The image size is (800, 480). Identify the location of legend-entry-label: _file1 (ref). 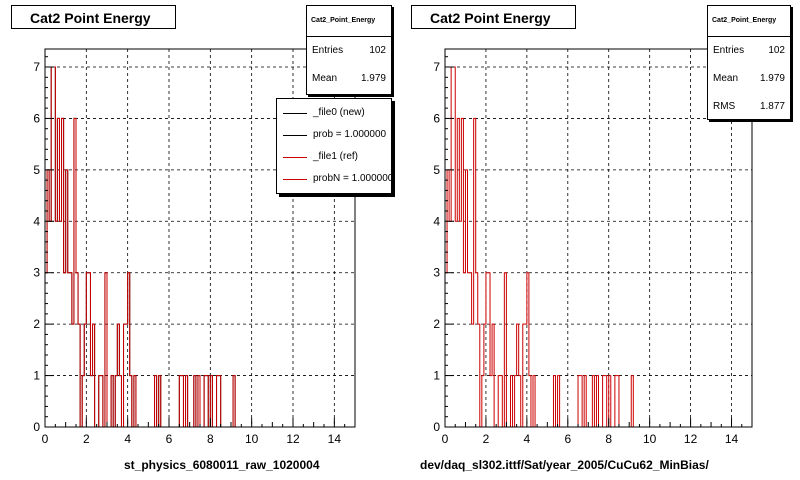
(336, 156).